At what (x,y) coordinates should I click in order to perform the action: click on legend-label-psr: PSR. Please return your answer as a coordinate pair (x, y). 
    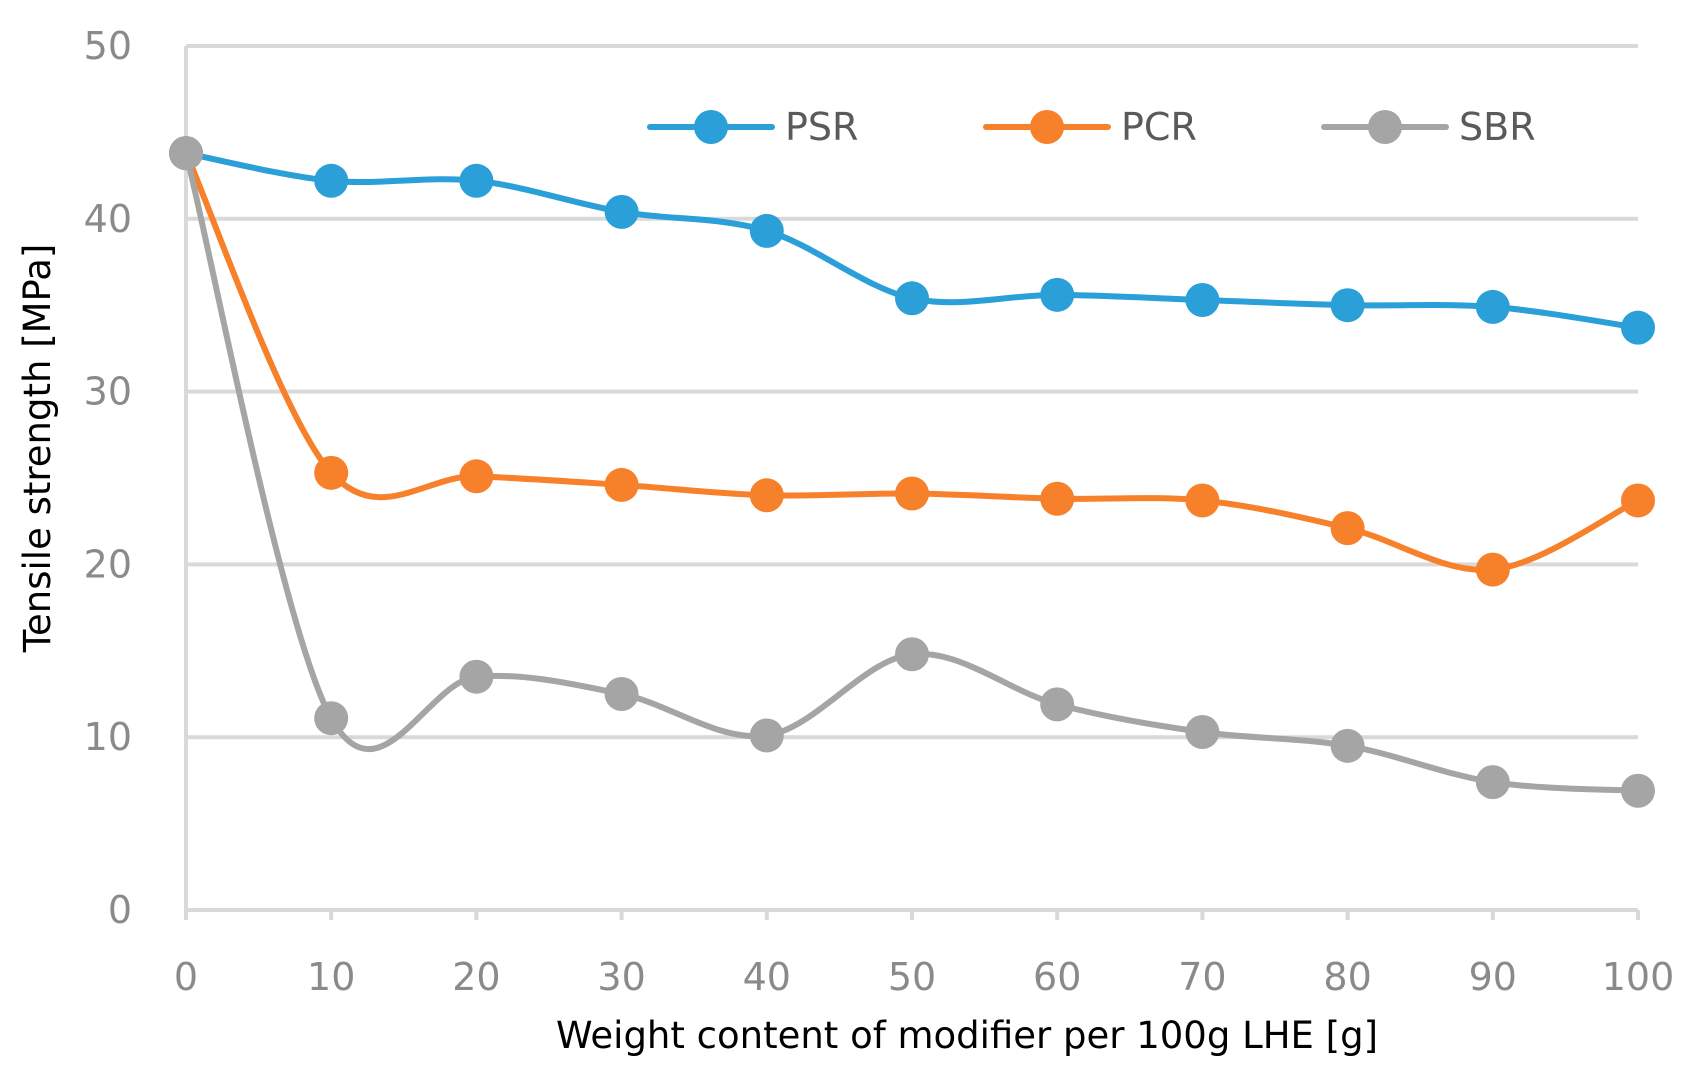
    Looking at the image, I should click on (821, 127).